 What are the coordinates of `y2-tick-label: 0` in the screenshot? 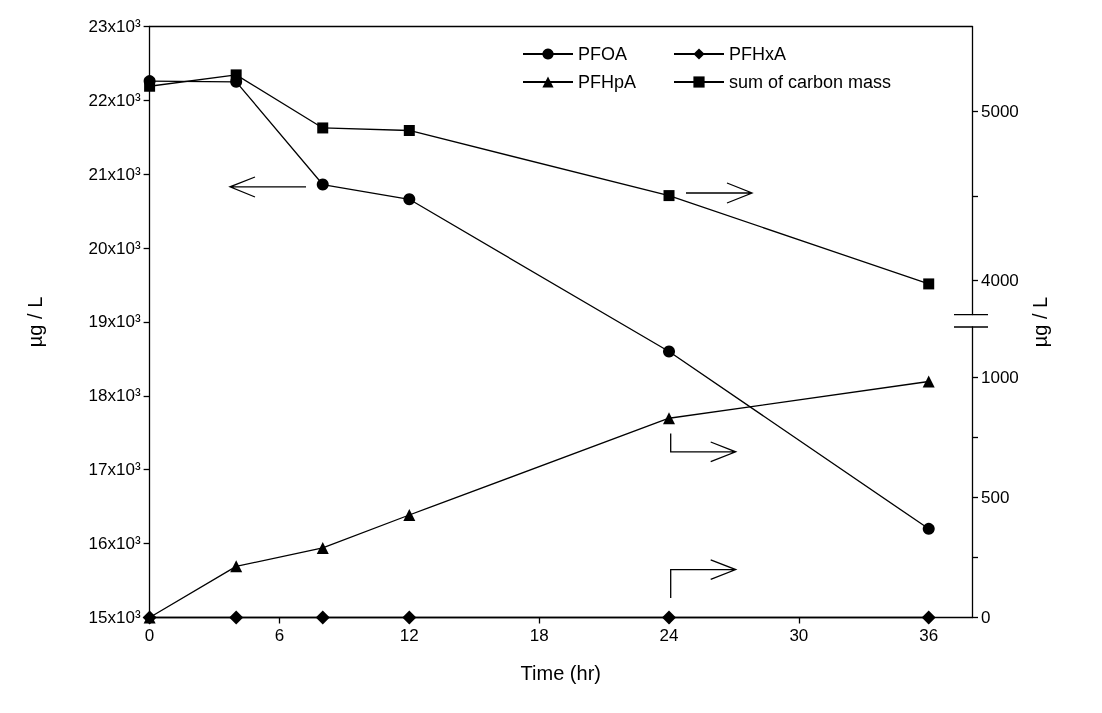 It's located at (986, 617).